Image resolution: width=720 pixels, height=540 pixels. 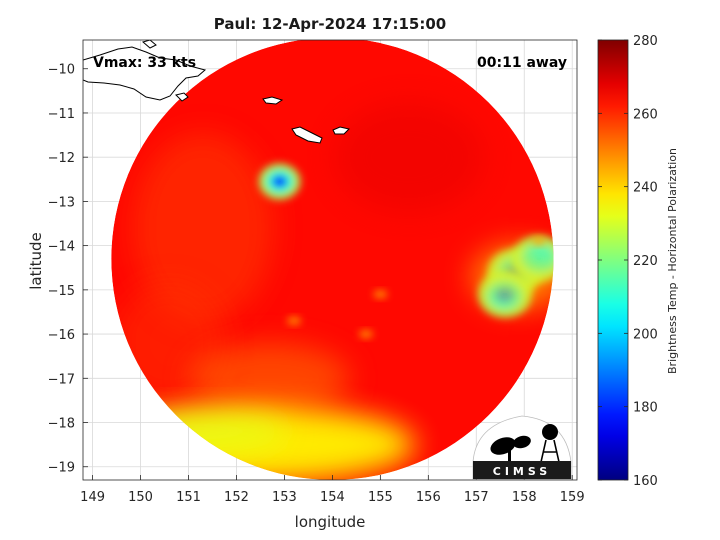 I want to click on x-tick-label: 156, so click(x=428, y=497).